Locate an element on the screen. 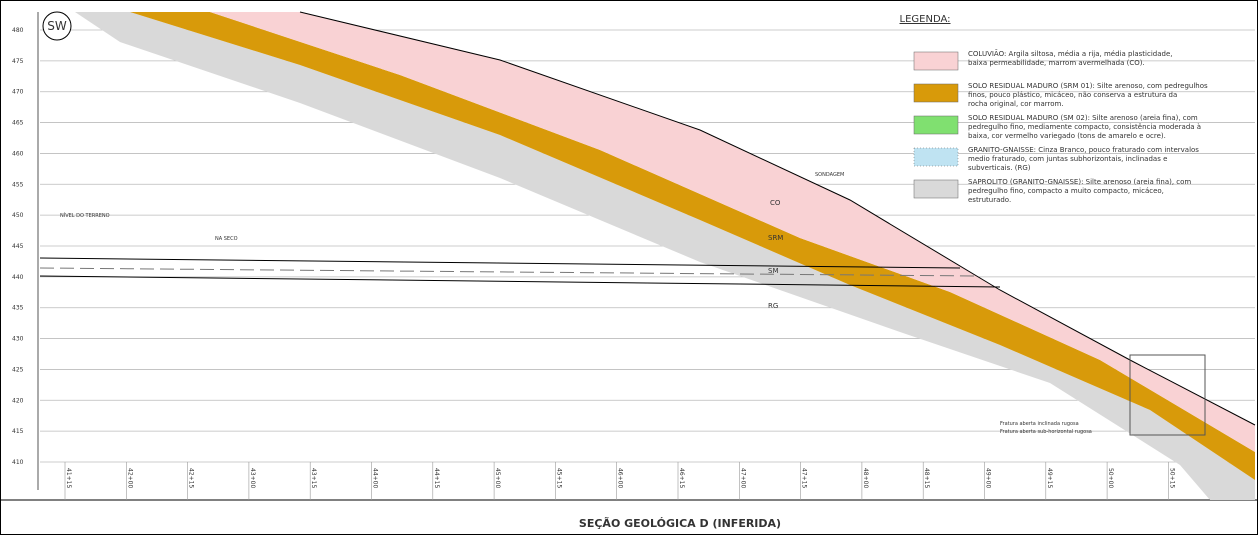  note: Fratura aberta inclinada rugosa is located at coordinates (1039, 424).